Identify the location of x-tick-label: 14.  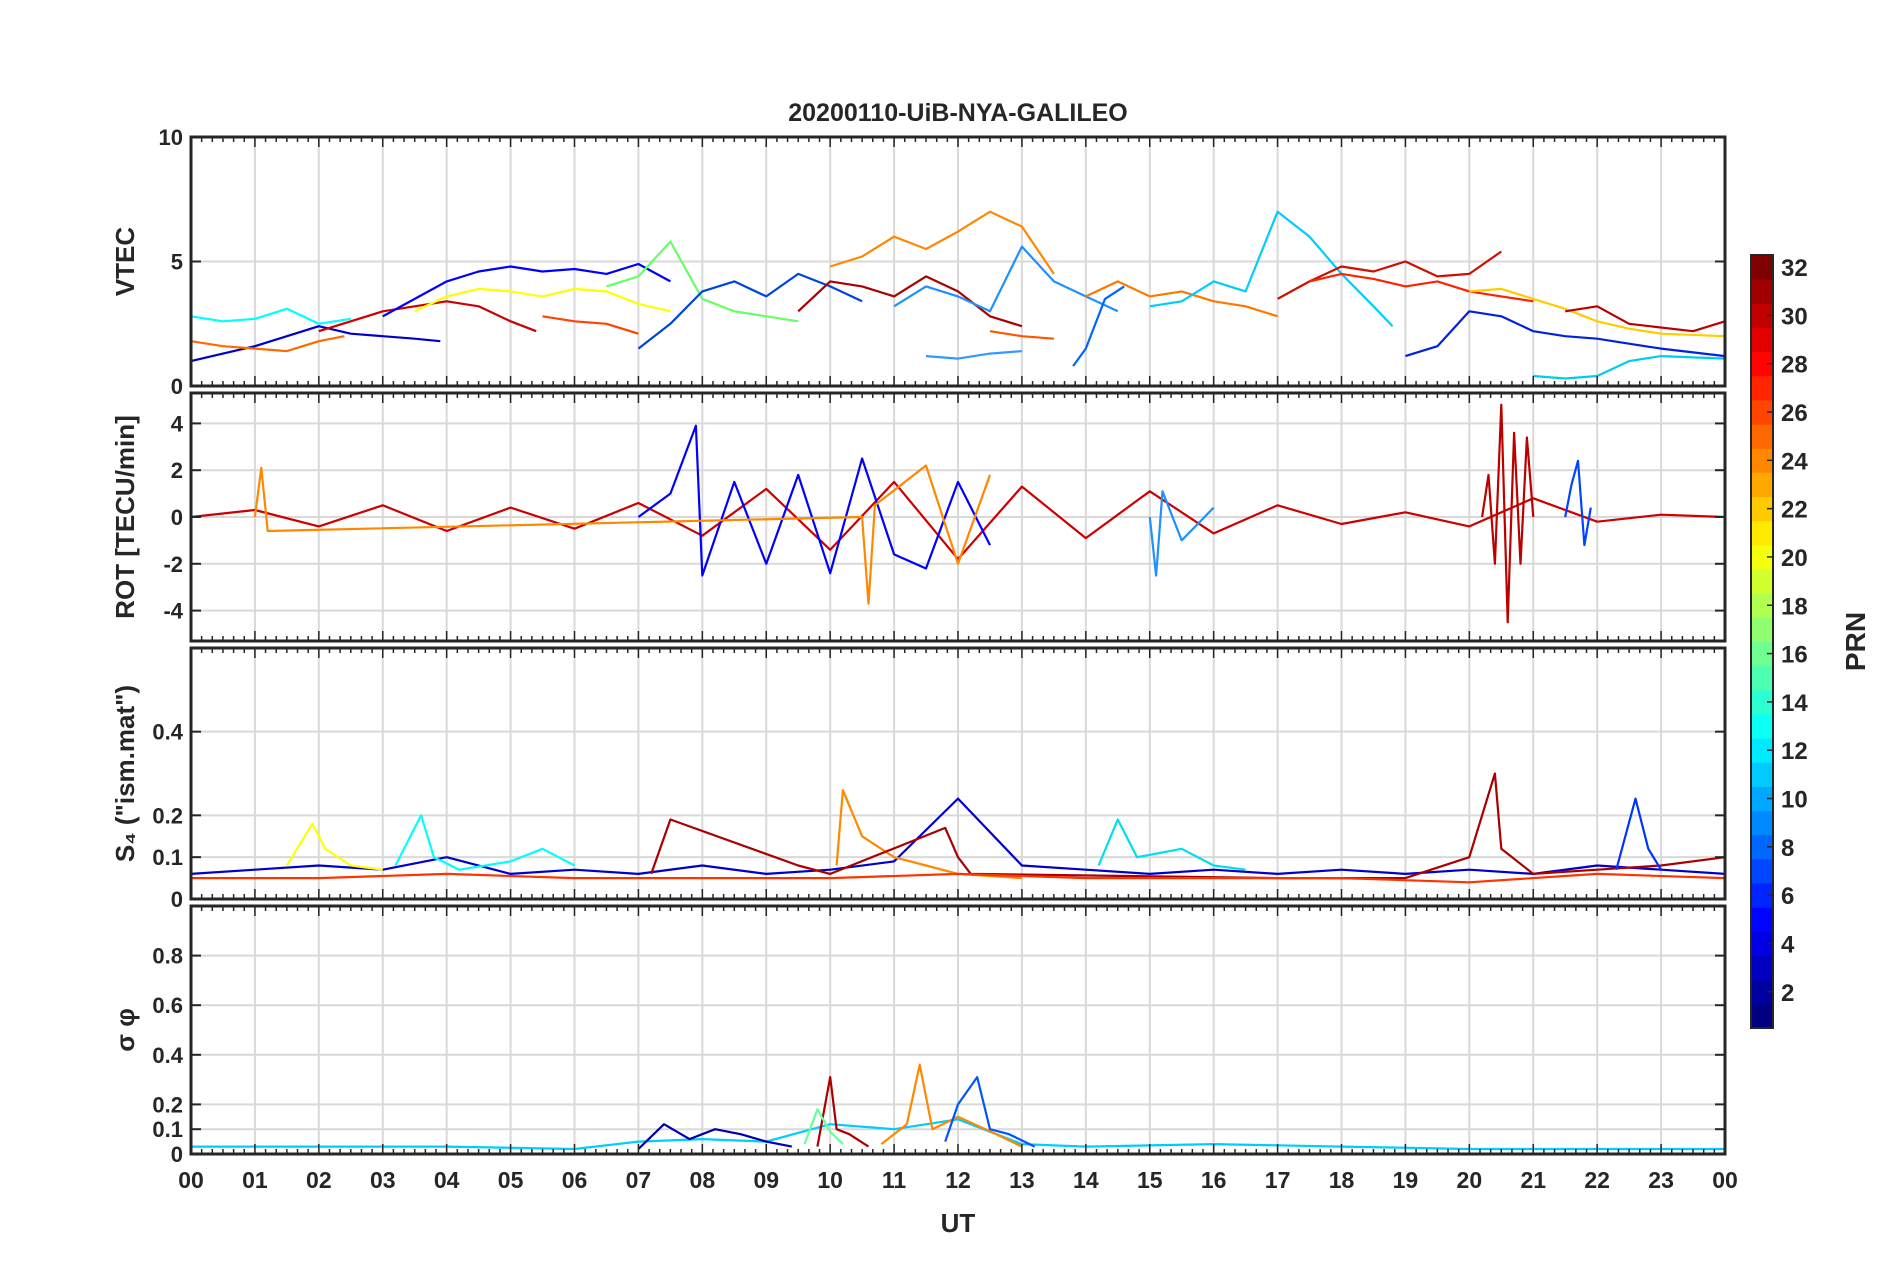
(1086, 1180).